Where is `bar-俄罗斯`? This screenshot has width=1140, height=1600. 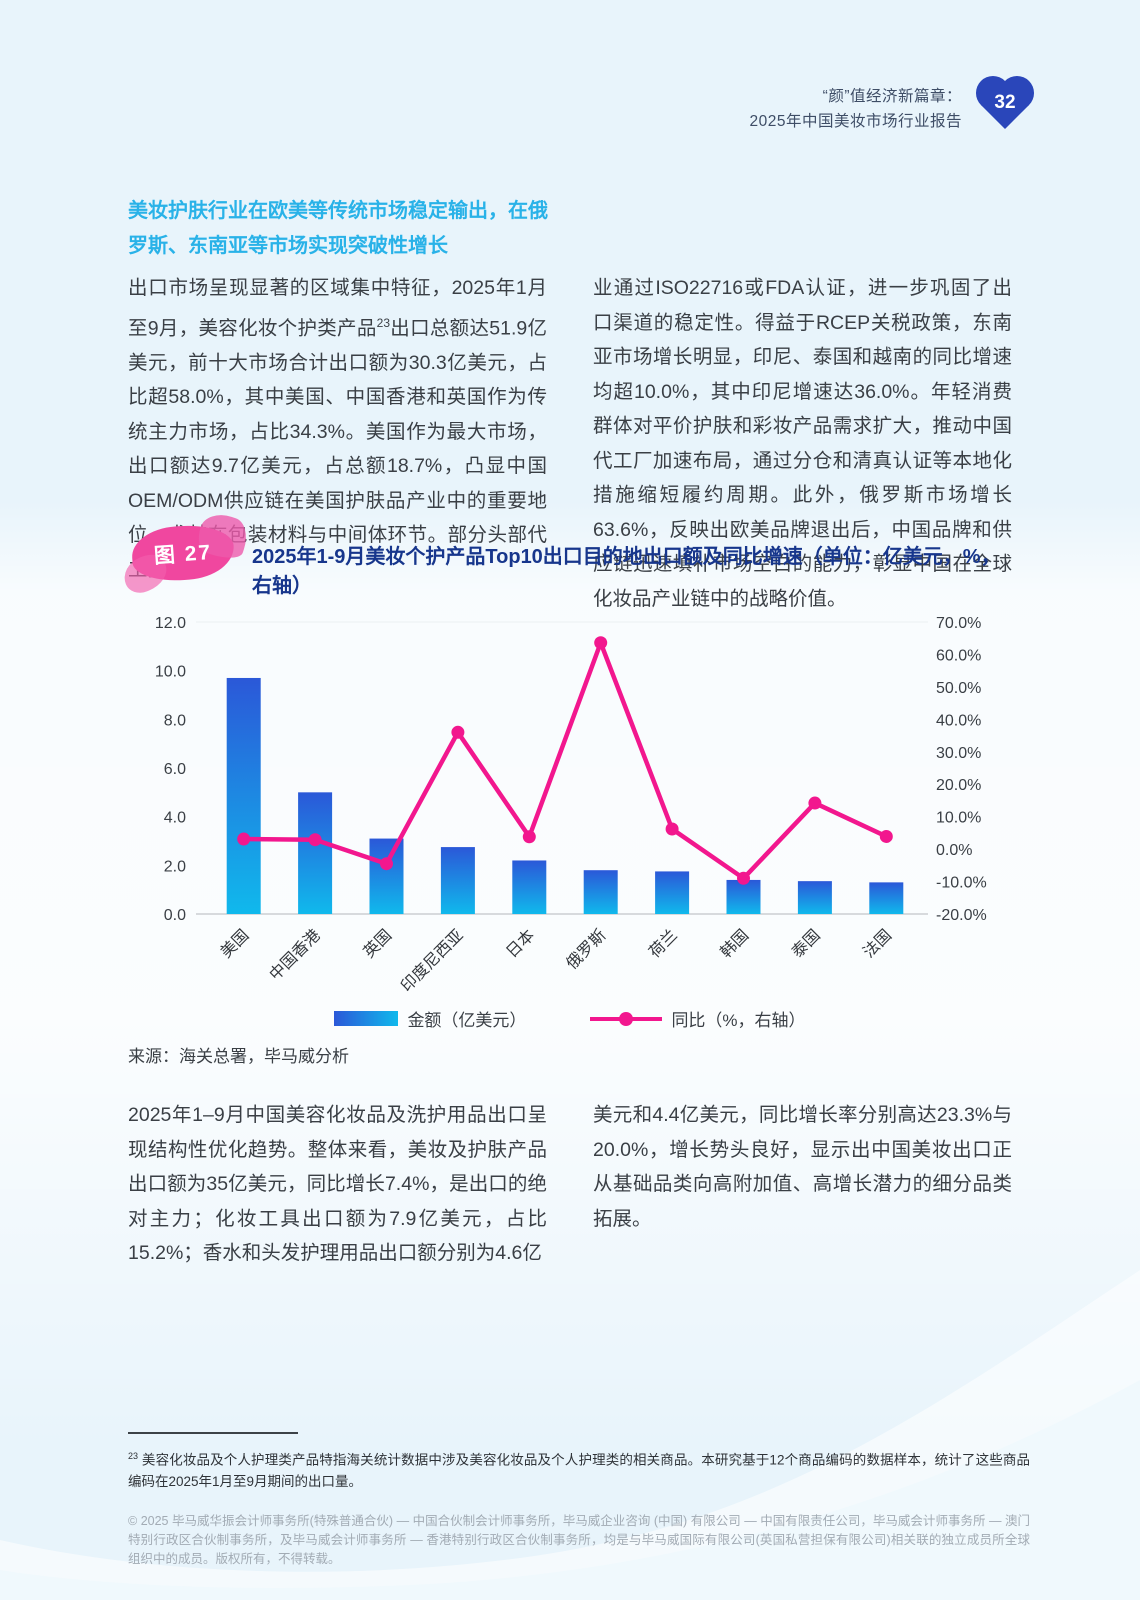
bar-俄罗斯 is located at coordinates (600, 892).